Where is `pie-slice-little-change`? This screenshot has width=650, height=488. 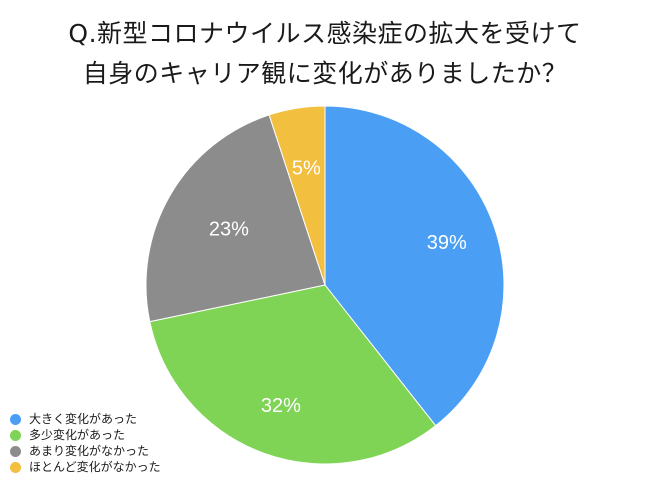
pie-slice-little-change is located at coordinates (235, 218).